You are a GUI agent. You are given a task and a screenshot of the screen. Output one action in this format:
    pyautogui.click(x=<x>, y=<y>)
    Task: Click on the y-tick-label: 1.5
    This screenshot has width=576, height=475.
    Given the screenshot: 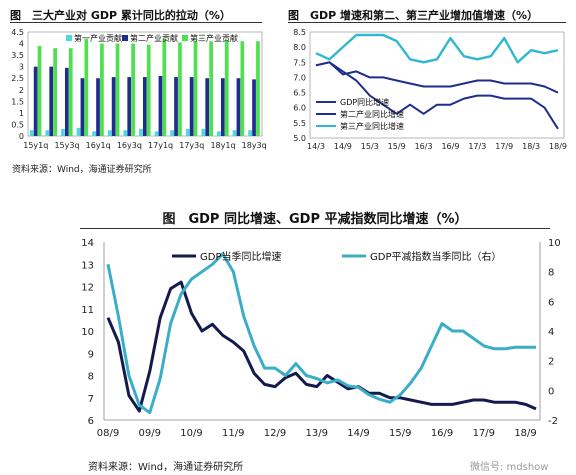 What is the action you would take?
    pyautogui.click(x=17, y=101)
    